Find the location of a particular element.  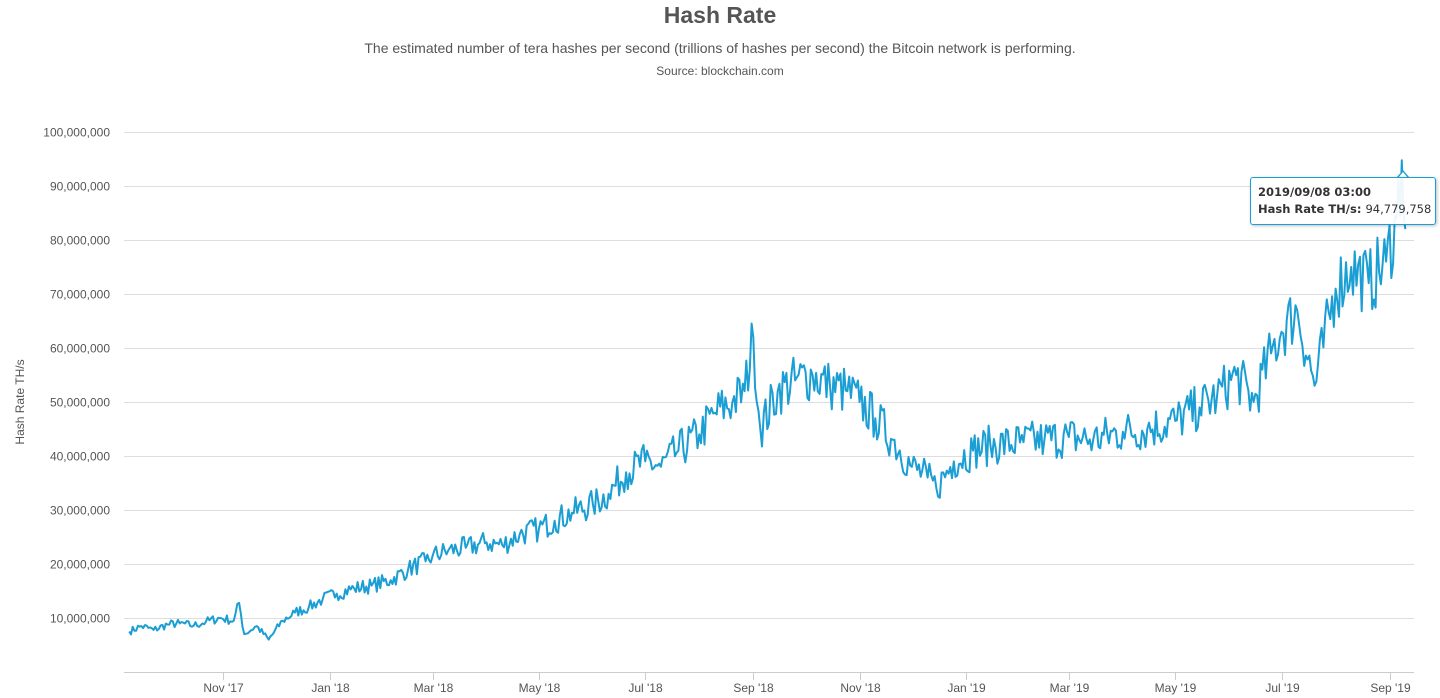

x-tick-label: May '18 is located at coordinates (540, 688).